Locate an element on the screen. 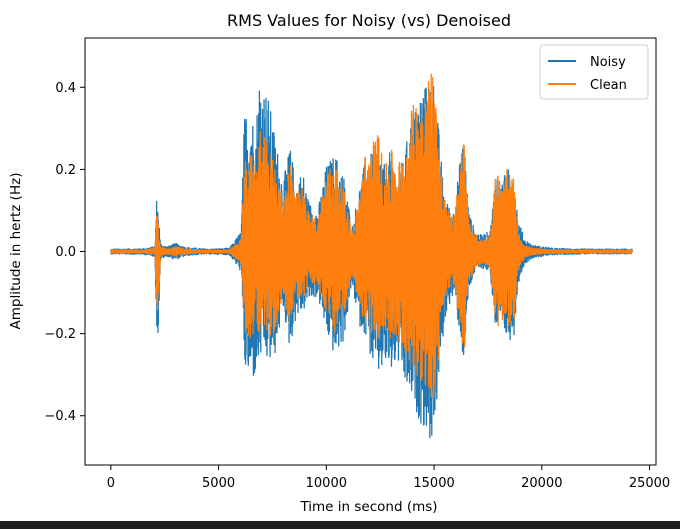 Image resolution: width=680 pixels, height=529 pixels. x-axis-label: Time in second (ms) is located at coordinates (368, 507).